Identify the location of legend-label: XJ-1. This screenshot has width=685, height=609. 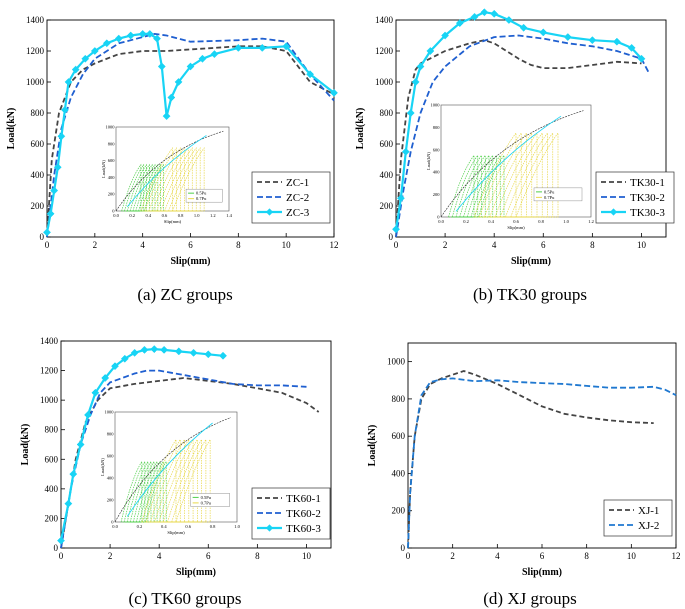
(648, 511).